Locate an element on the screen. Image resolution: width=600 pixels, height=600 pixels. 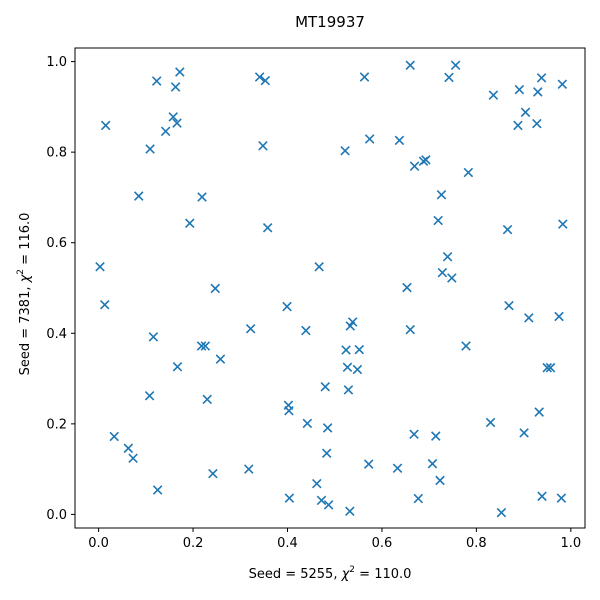
chart-title: MT19937 is located at coordinates (330, 22).